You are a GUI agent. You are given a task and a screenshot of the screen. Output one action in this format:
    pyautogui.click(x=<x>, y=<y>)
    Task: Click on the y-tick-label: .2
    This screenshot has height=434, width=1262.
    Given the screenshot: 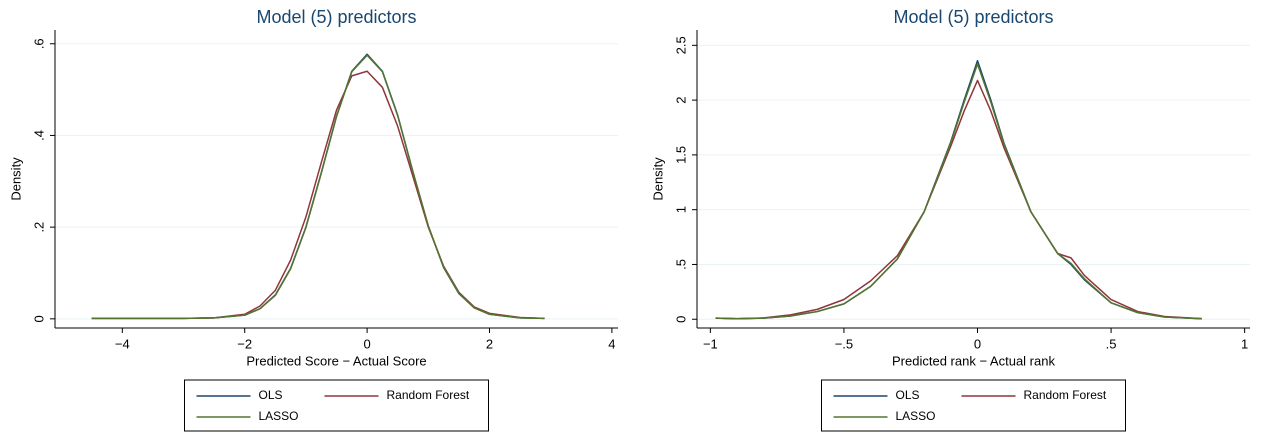 What is the action you would take?
    pyautogui.click(x=38, y=227)
    